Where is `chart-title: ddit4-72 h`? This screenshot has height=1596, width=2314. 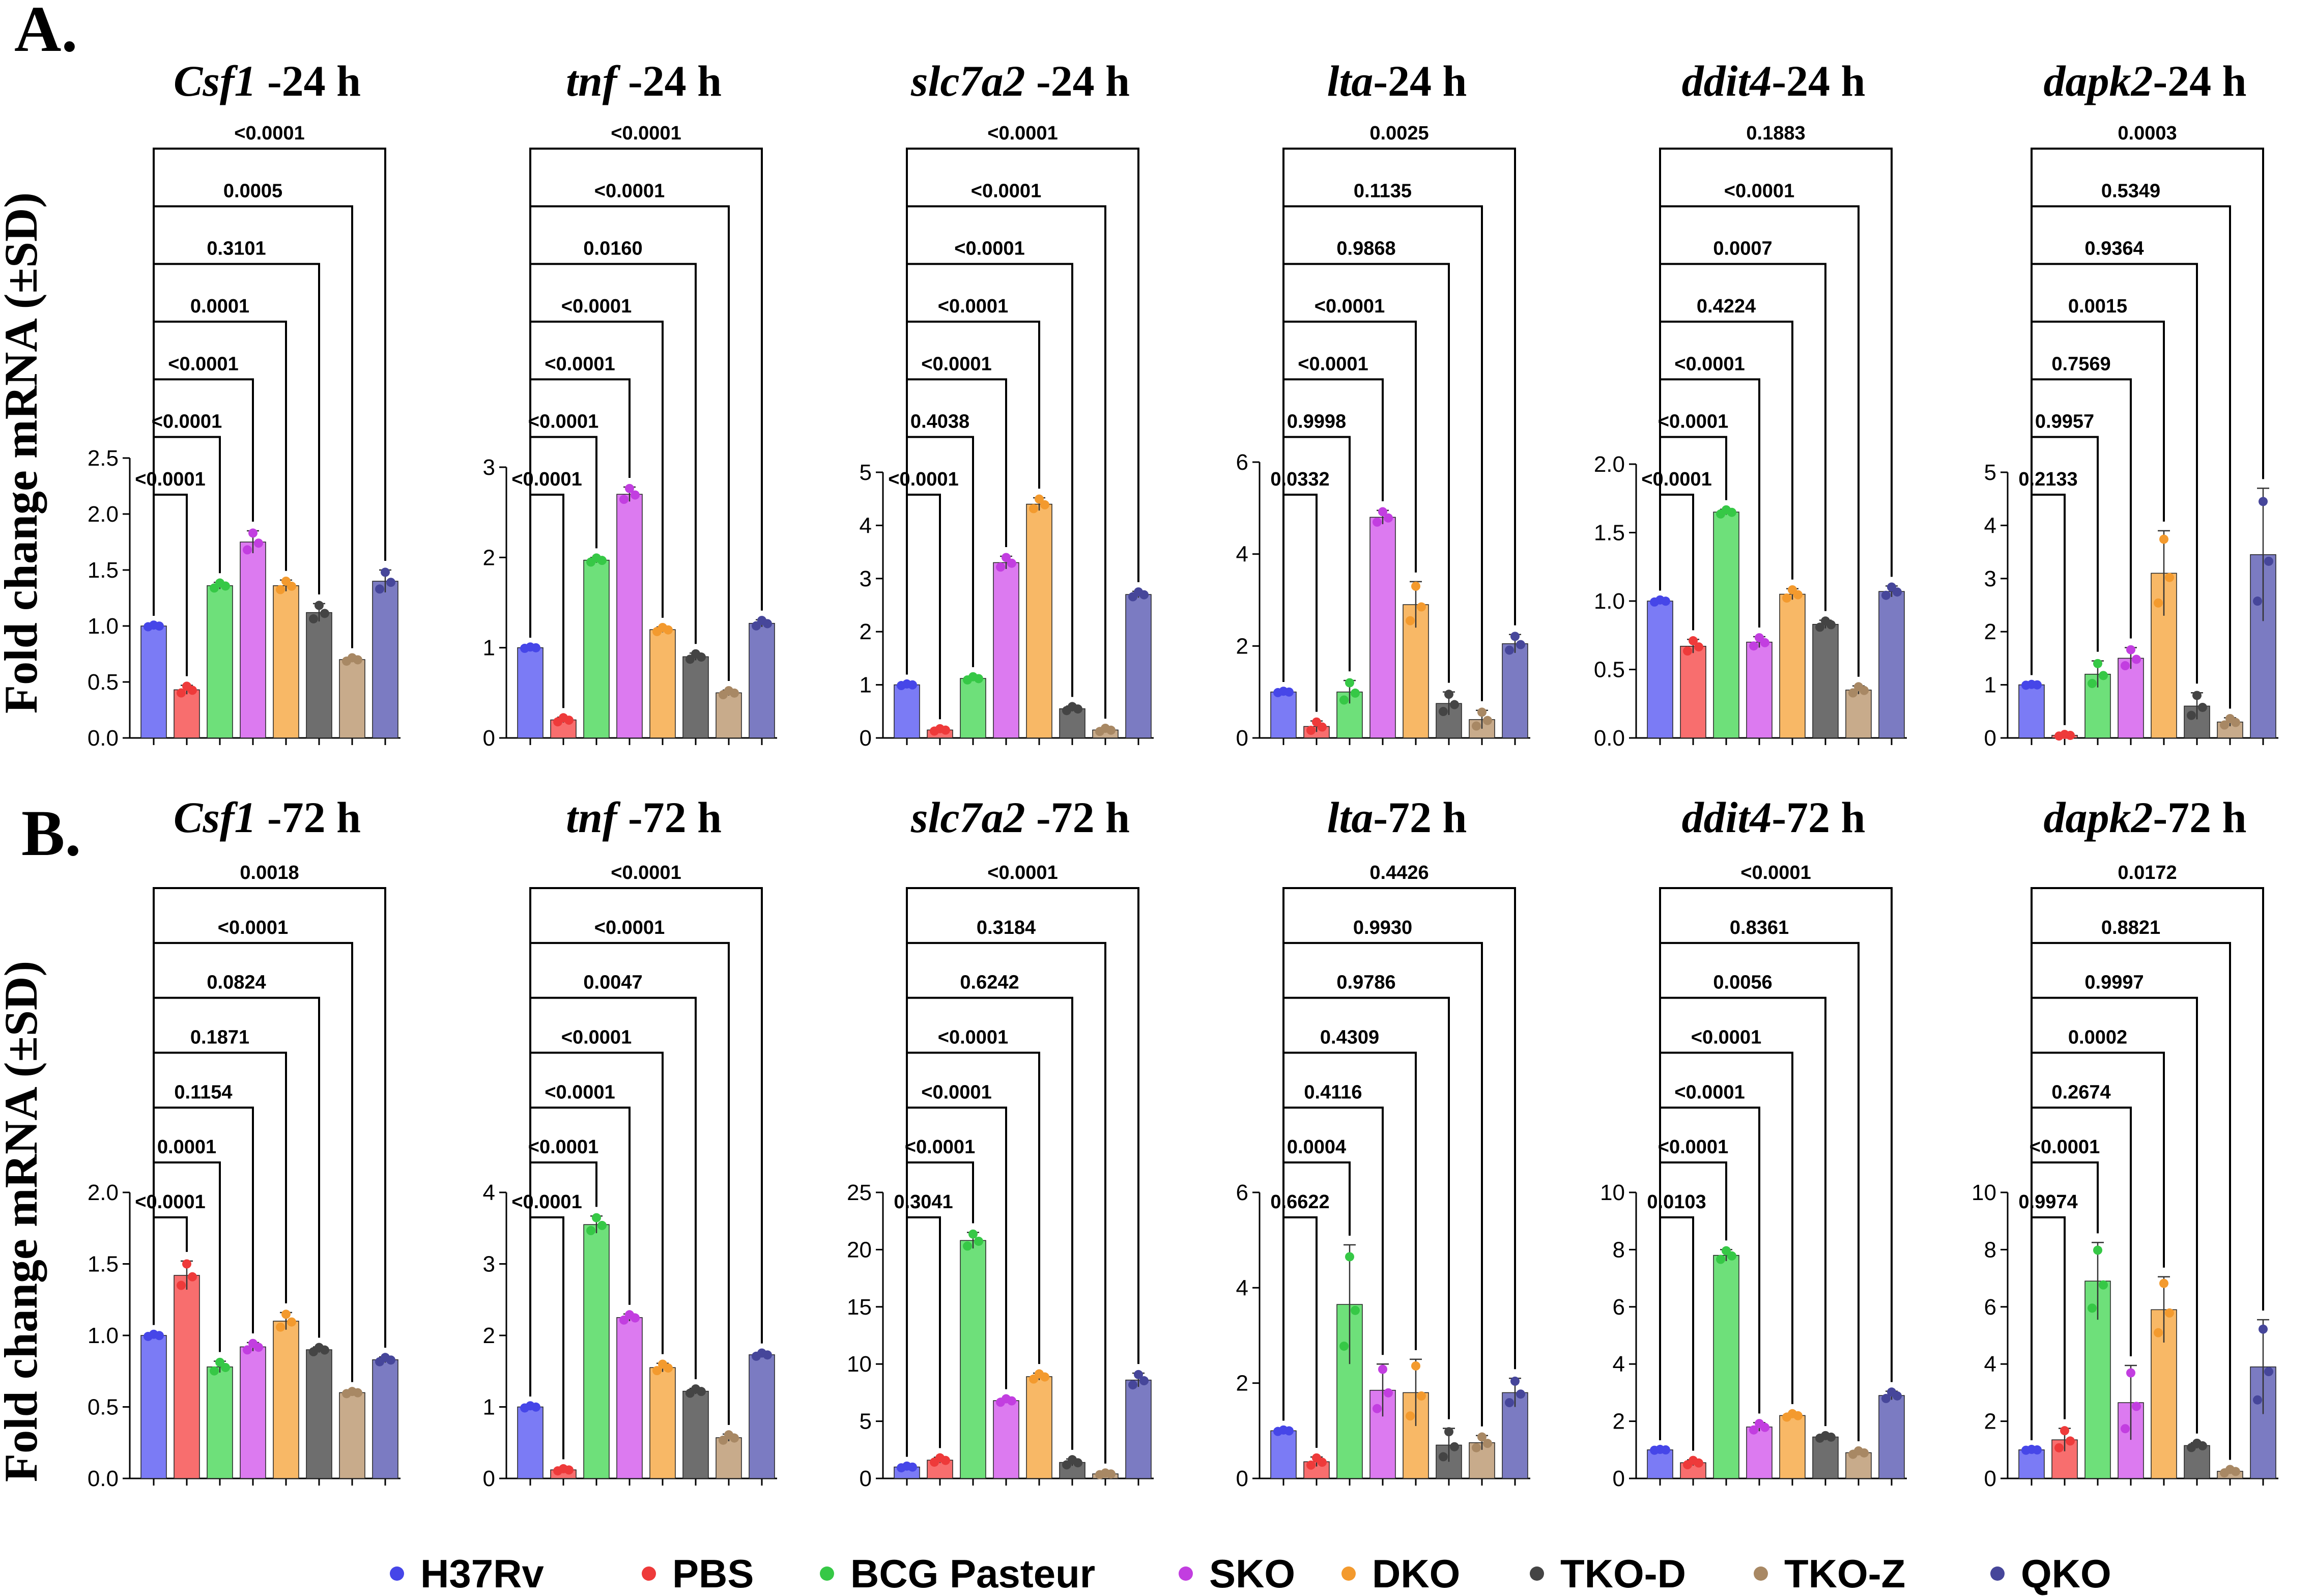 chart-title: ddit4-72 h is located at coordinates (1774, 817).